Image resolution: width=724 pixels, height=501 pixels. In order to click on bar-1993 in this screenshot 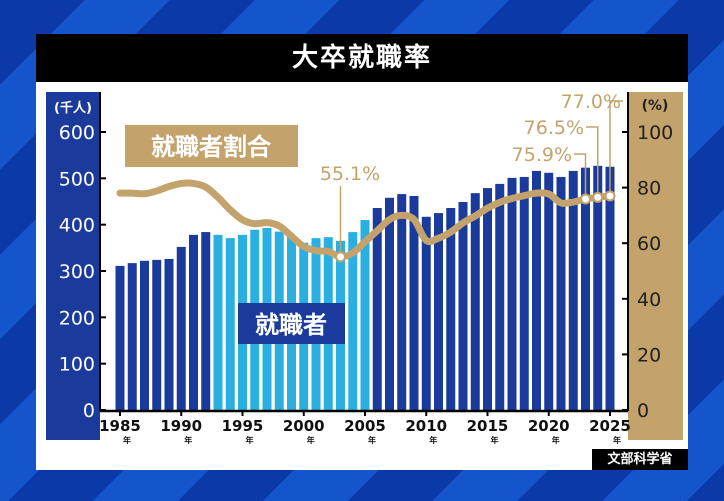, I will do `click(218, 322)`.